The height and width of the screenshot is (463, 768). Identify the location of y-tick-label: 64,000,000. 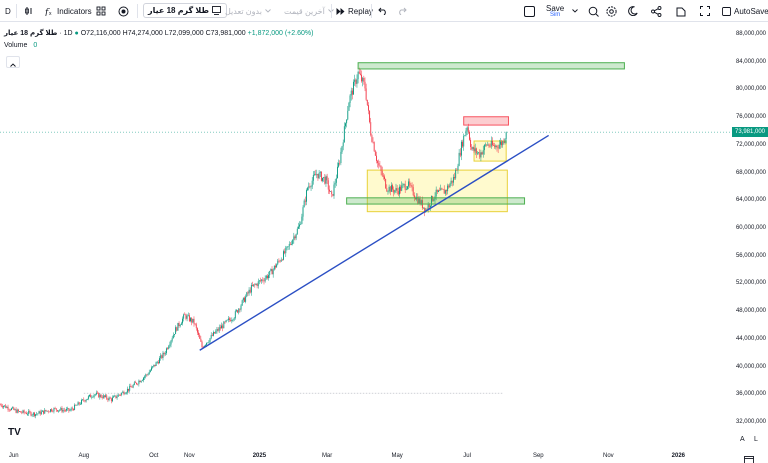
(750, 200).